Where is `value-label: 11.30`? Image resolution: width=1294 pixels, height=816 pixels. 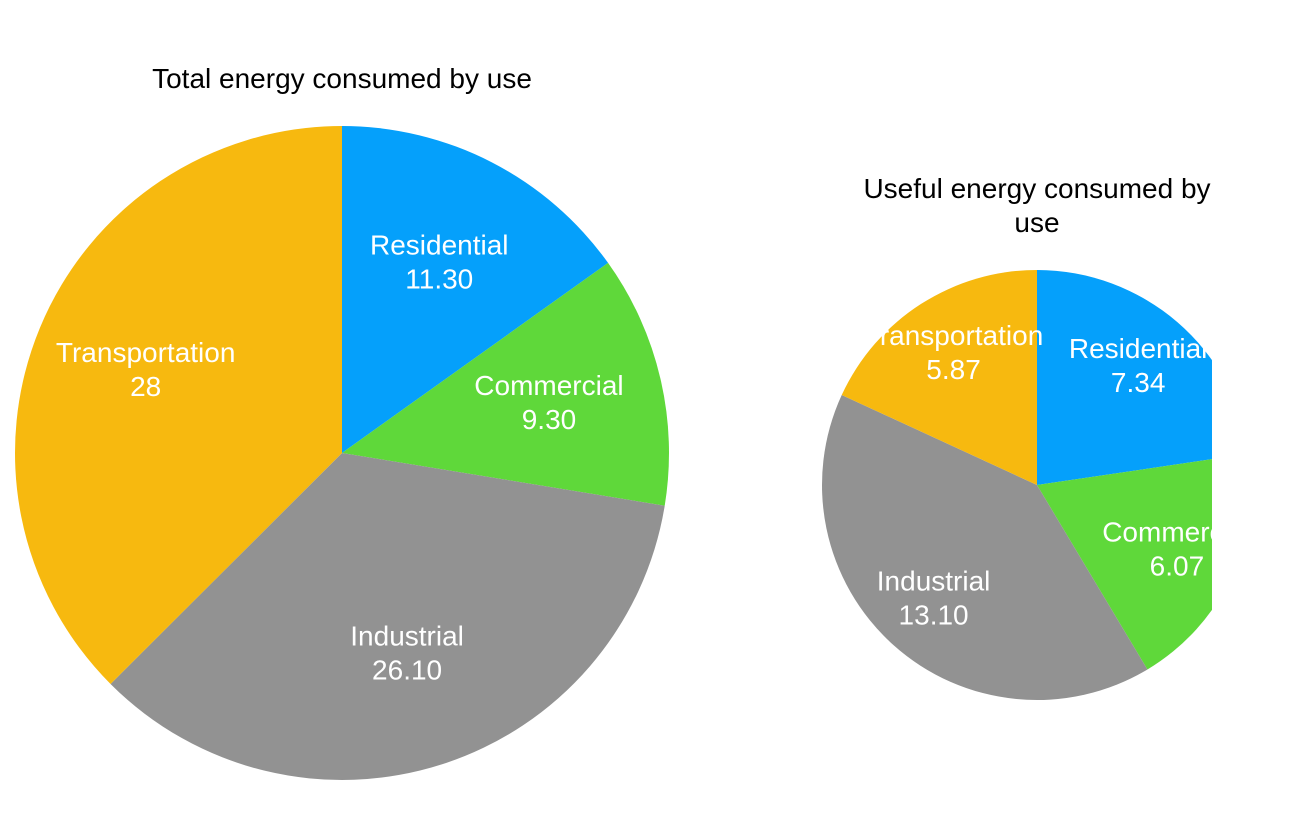
value-label: 11.30 is located at coordinates (439, 278).